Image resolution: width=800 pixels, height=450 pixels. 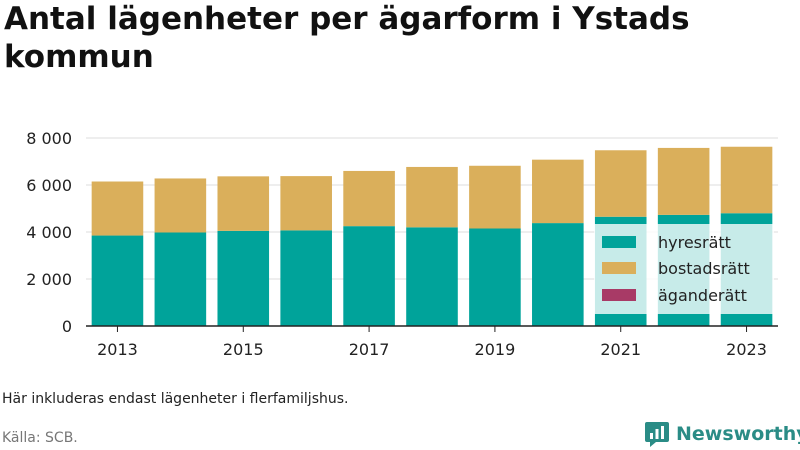 I want to click on bar-hyresrätt-2017, so click(x=369, y=276).